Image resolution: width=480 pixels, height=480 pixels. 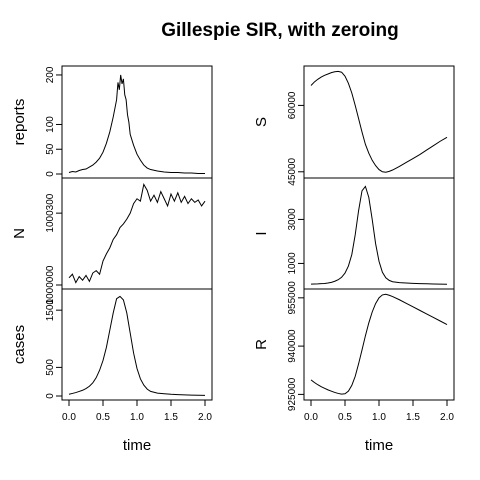 What do you see at coordinates (261, 233) in the screenshot?
I see `panel-i-ylabel: I` at bounding box center [261, 233].